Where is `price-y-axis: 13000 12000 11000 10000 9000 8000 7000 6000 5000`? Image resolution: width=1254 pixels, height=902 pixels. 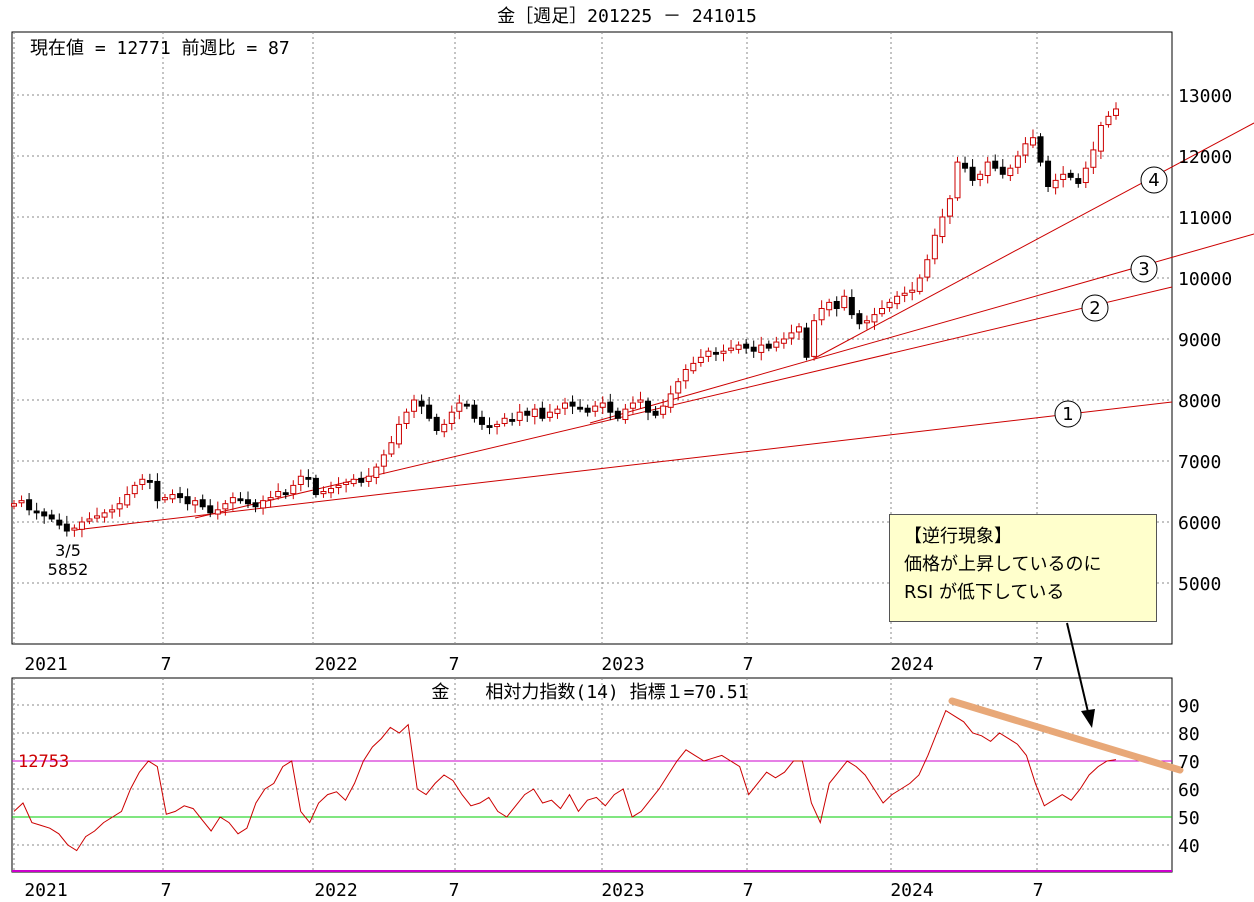 price-y-axis: 13000 12000 11000 10000 9000 8000 7000 6000 5000 is located at coordinates (1205, 340).